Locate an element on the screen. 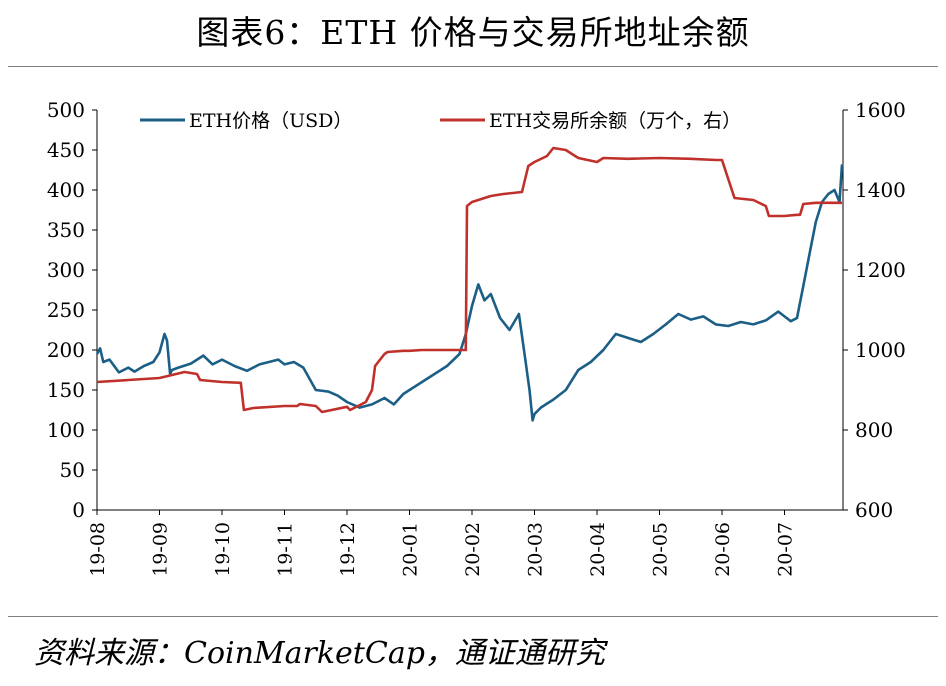 The height and width of the screenshot is (686, 946). left-y-ticks: 0 50 100 150 200 250 300 350 400 450 500 is located at coordinates (72, 310).